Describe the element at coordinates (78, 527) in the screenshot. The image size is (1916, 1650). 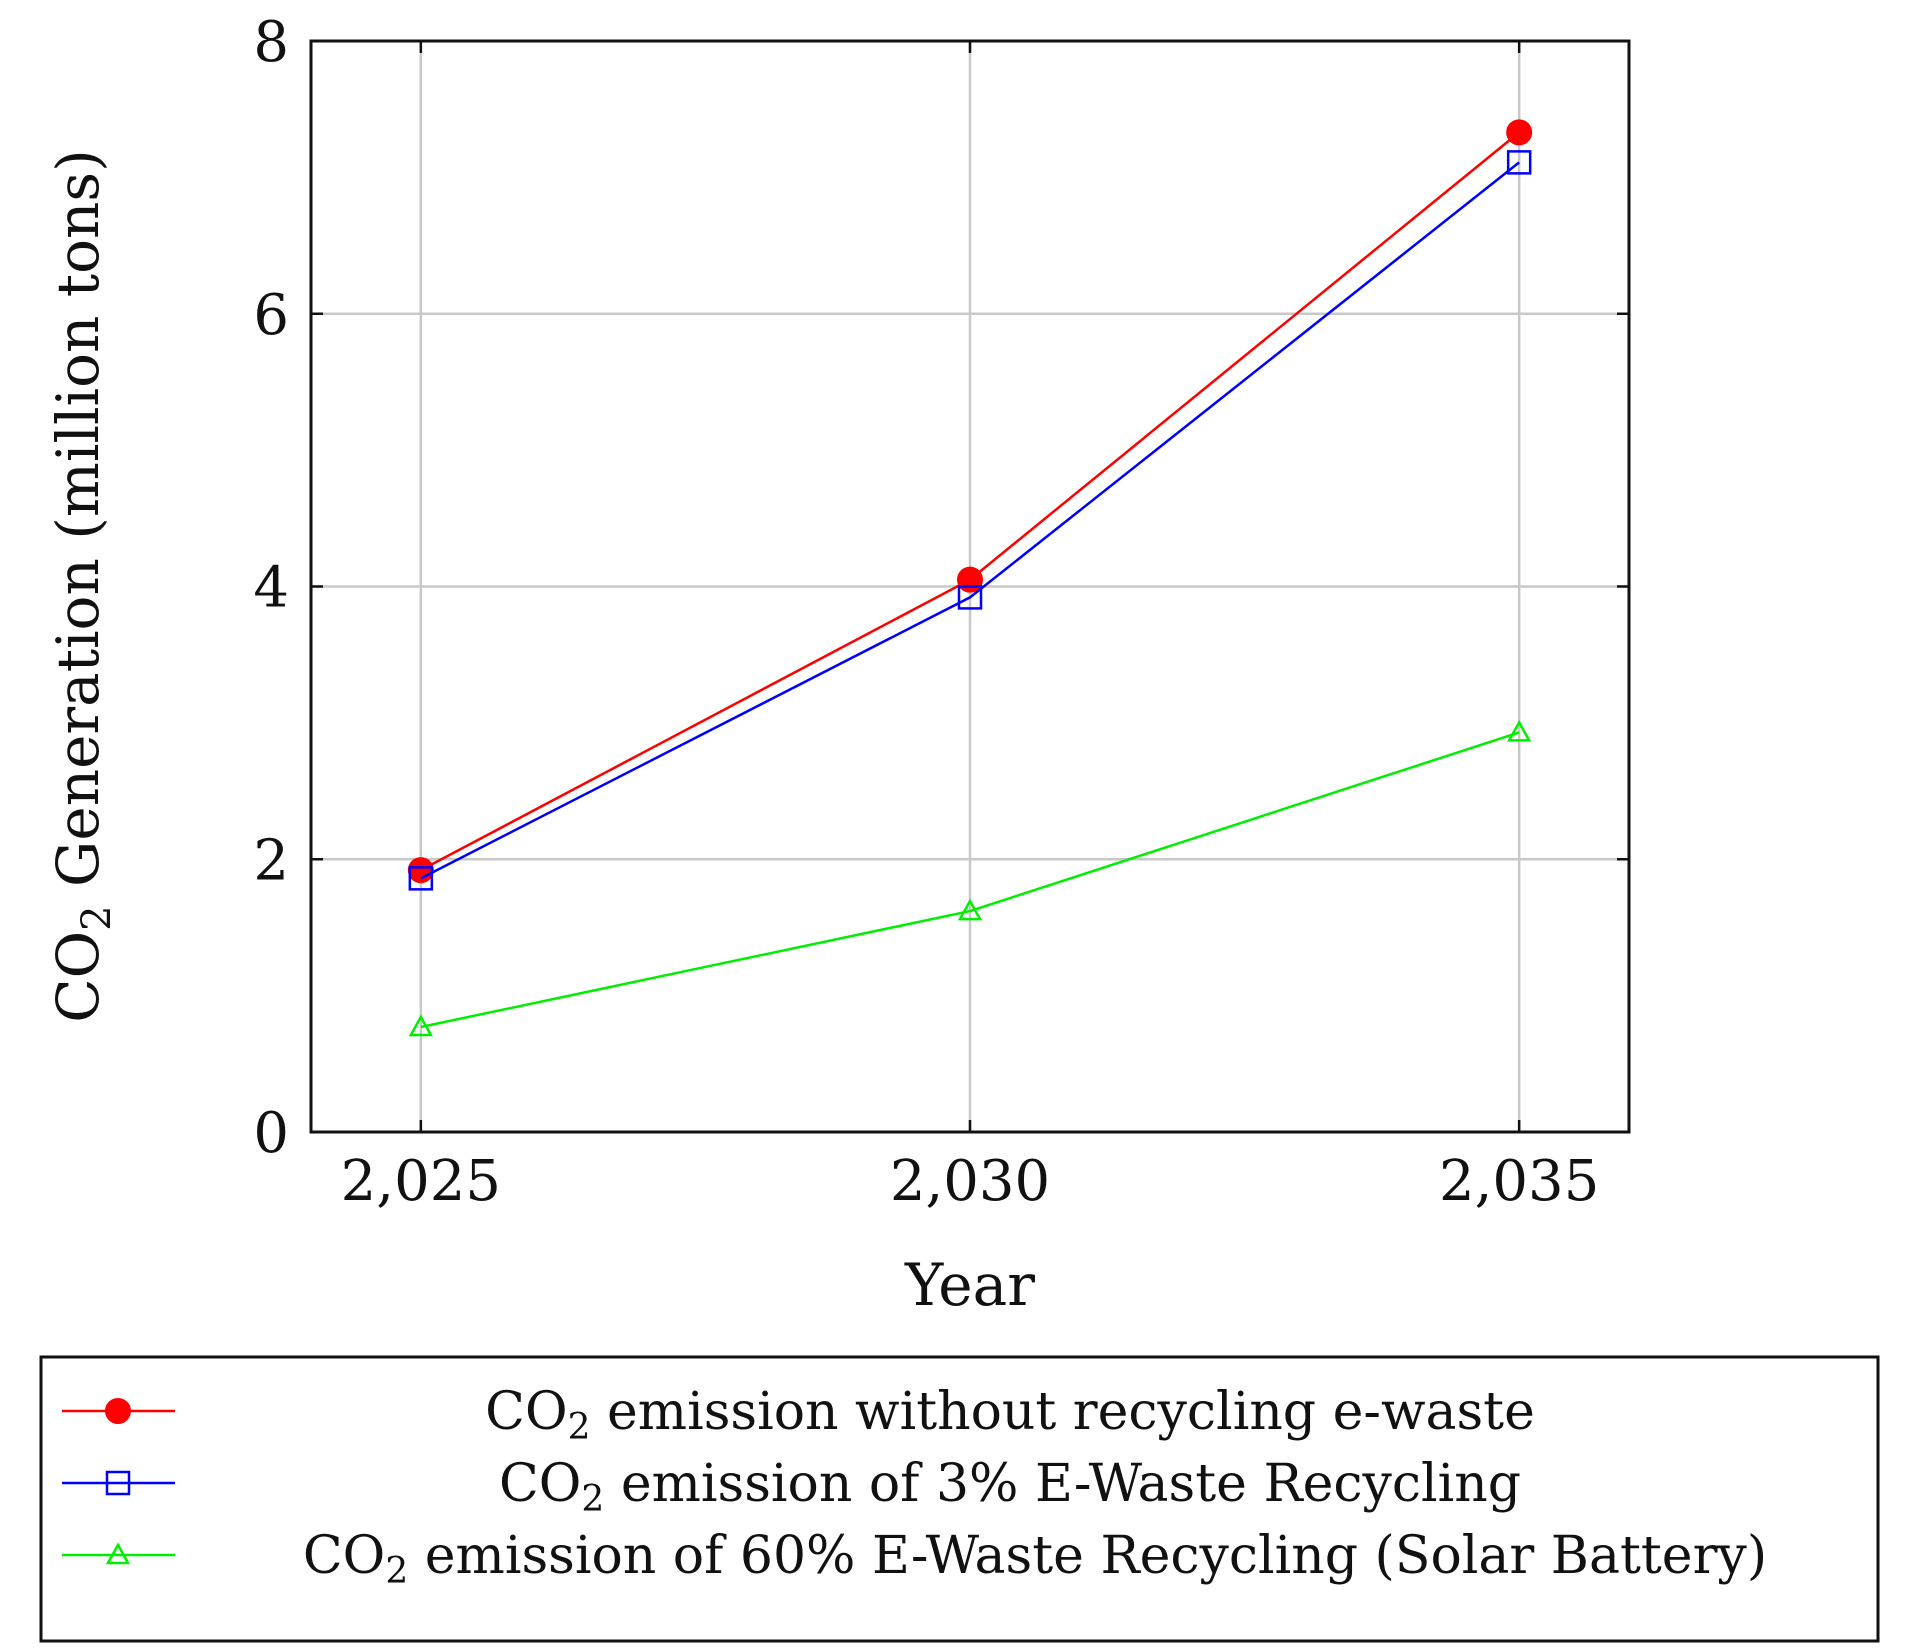
I see `y-axis-title-rest: Generation (million tons)` at that location.